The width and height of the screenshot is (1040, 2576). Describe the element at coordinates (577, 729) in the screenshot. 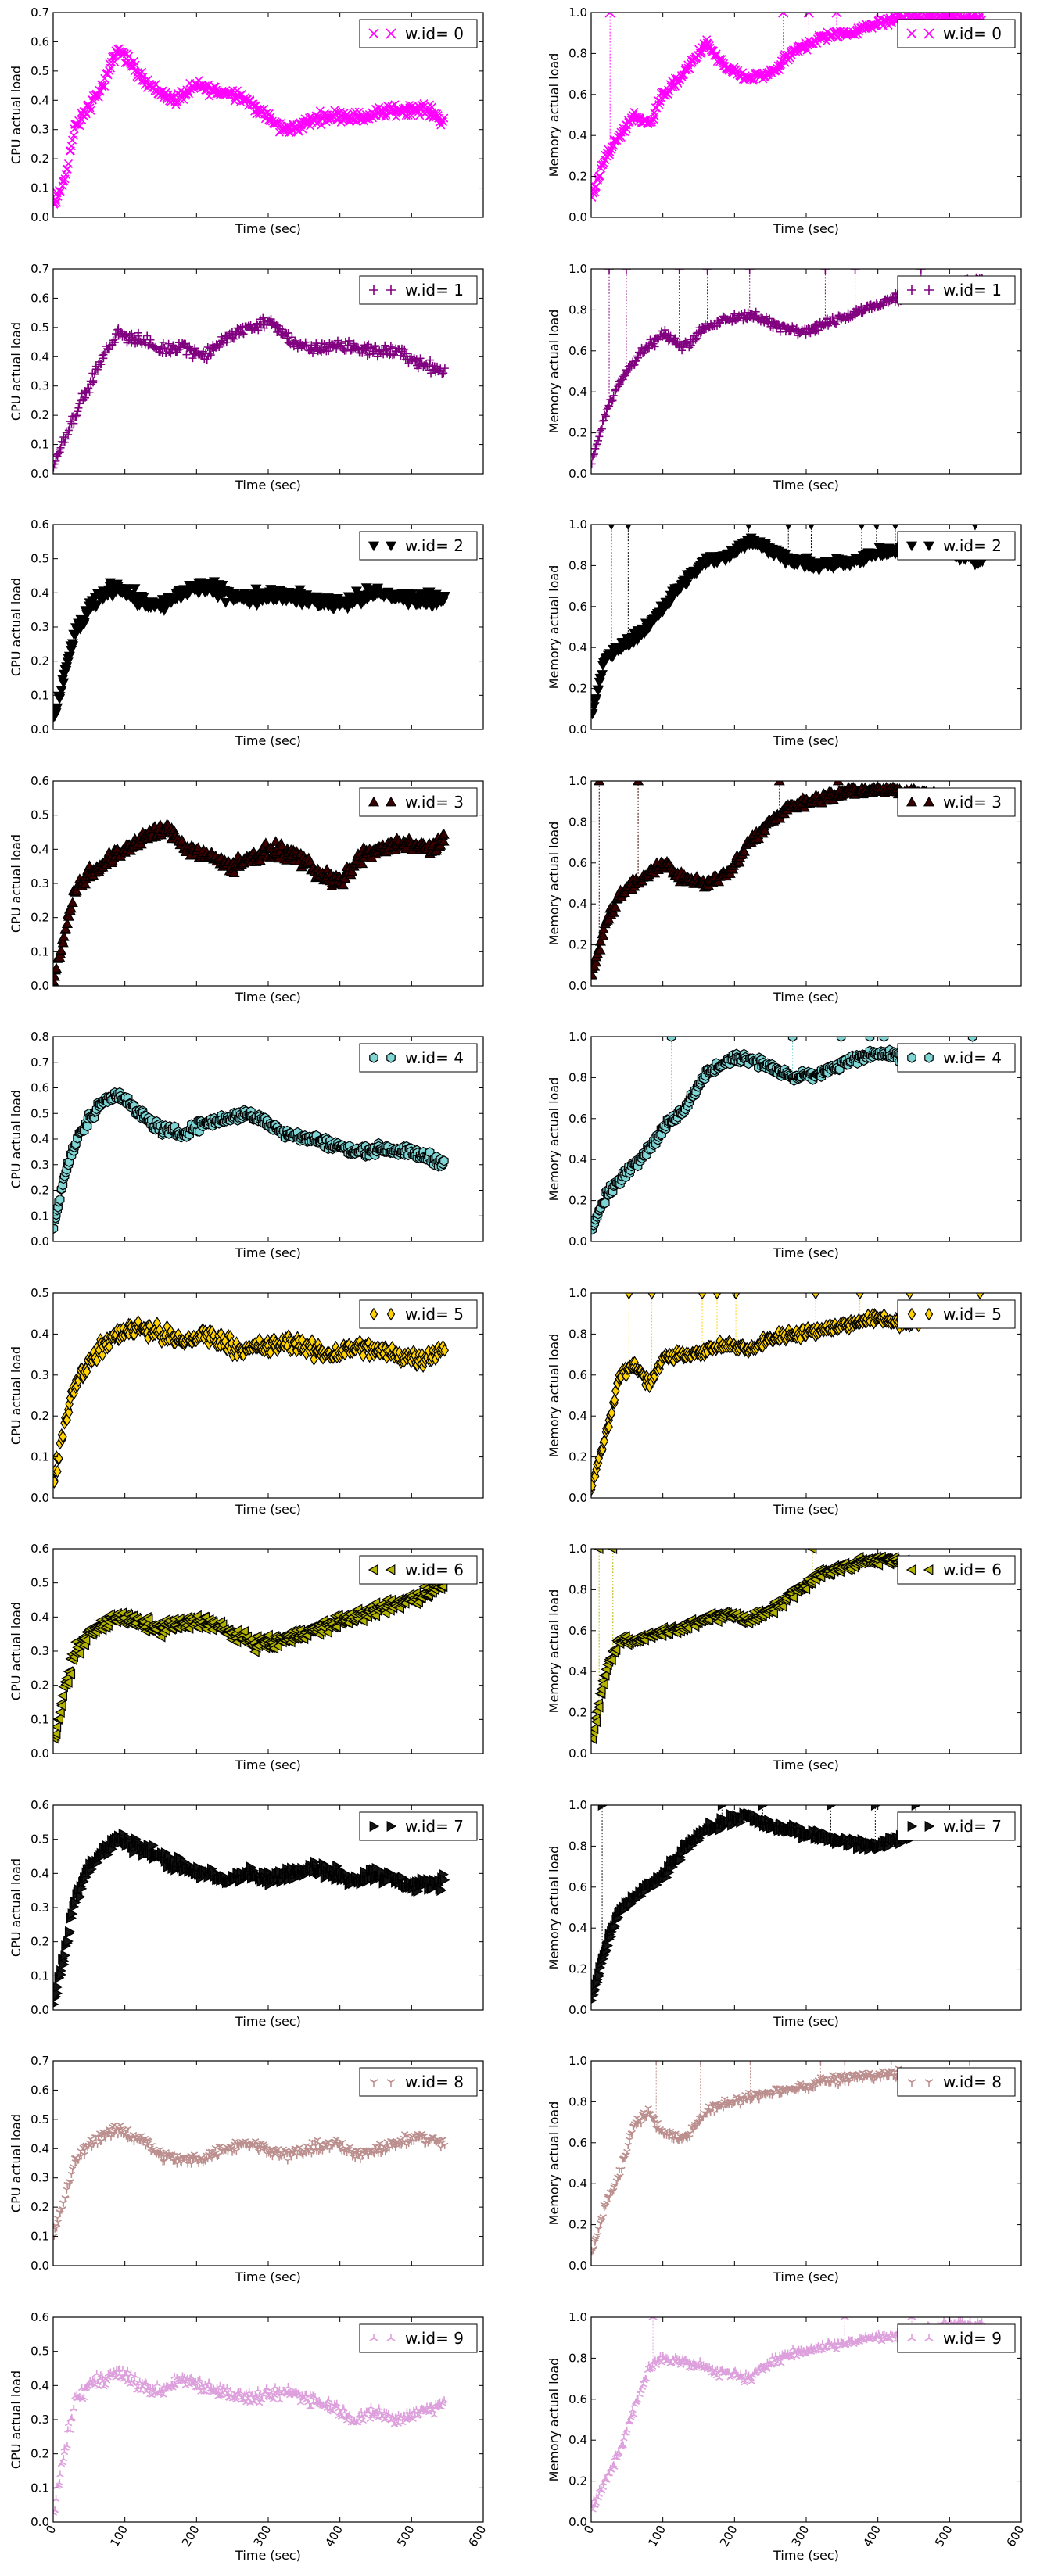

I see `y-tick-label: 0.0` at that location.